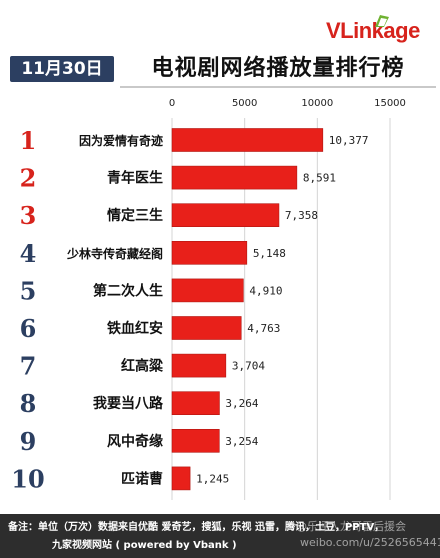  I want to click on chart-title: 电视剧网络播放量排行榜, so click(278, 68).